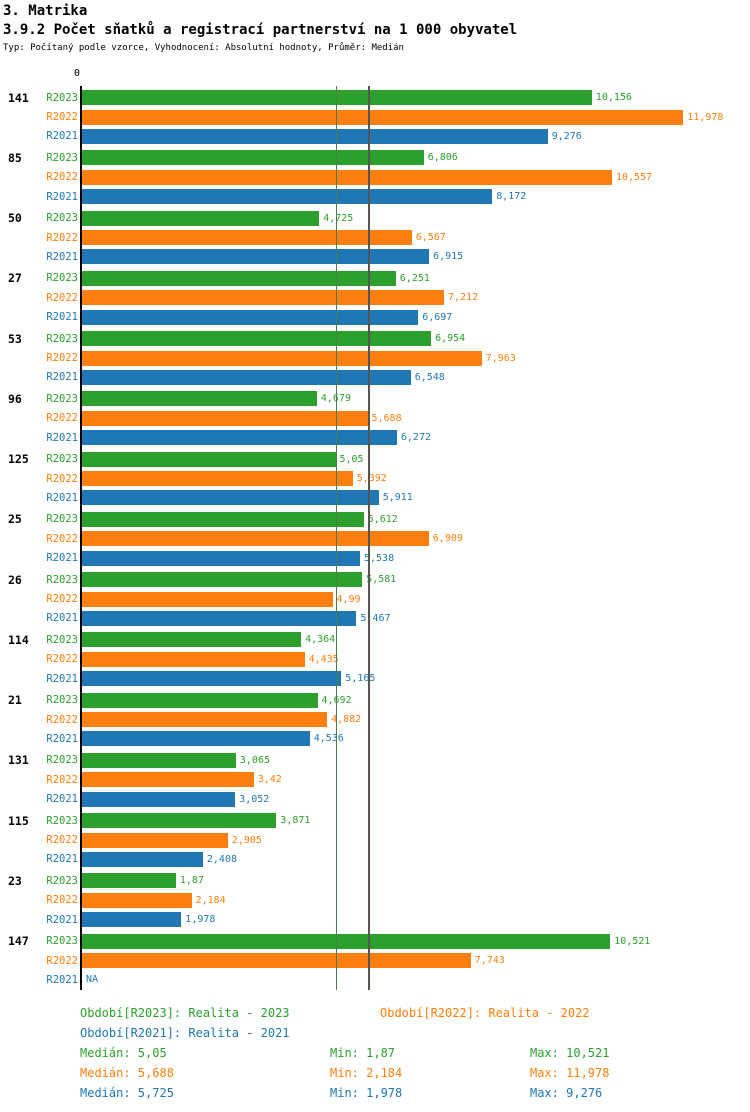 This screenshot has height=1112, width=750. I want to click on bar-value-label: 3,065, so click(254, 760).